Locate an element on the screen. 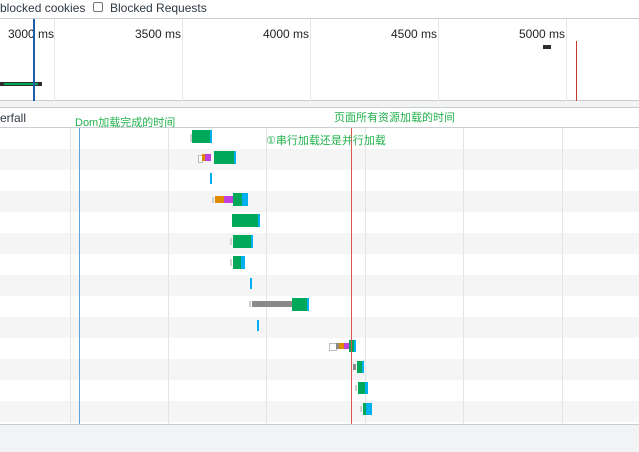 The image size is (639, 452). tick-label-3500: 3500 ms is located at coordinates (158, 34).